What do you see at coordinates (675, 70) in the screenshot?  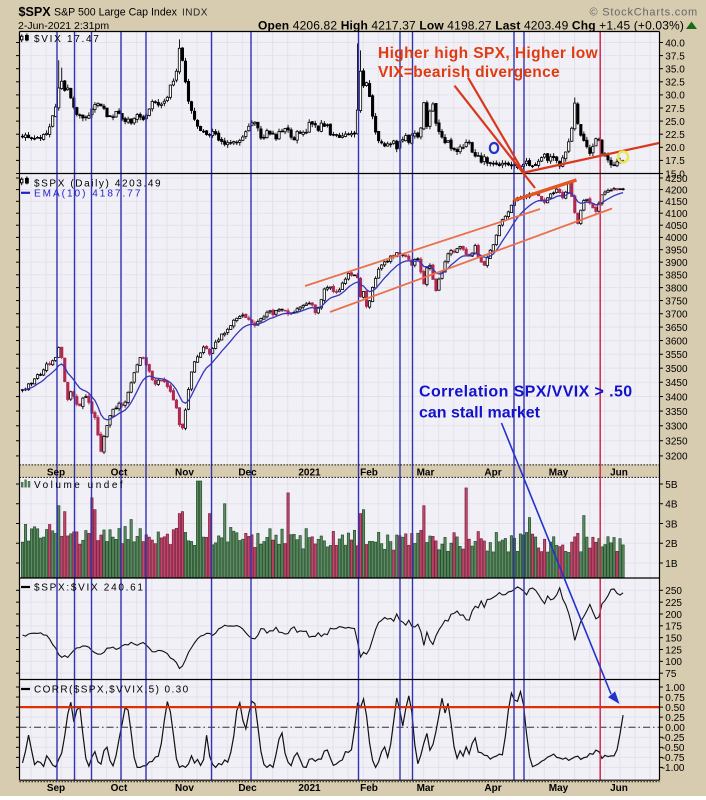 I see `svg-text: 35.0` at bounding box center [675, 70].